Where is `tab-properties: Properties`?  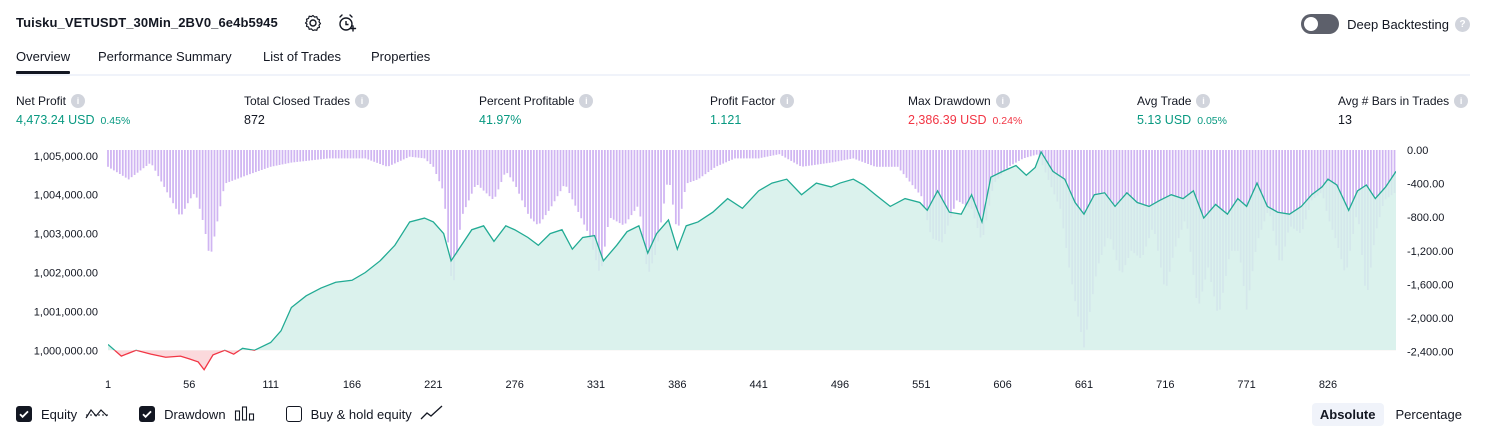 tab-properties: Properties is located at coordinates (401, 56).